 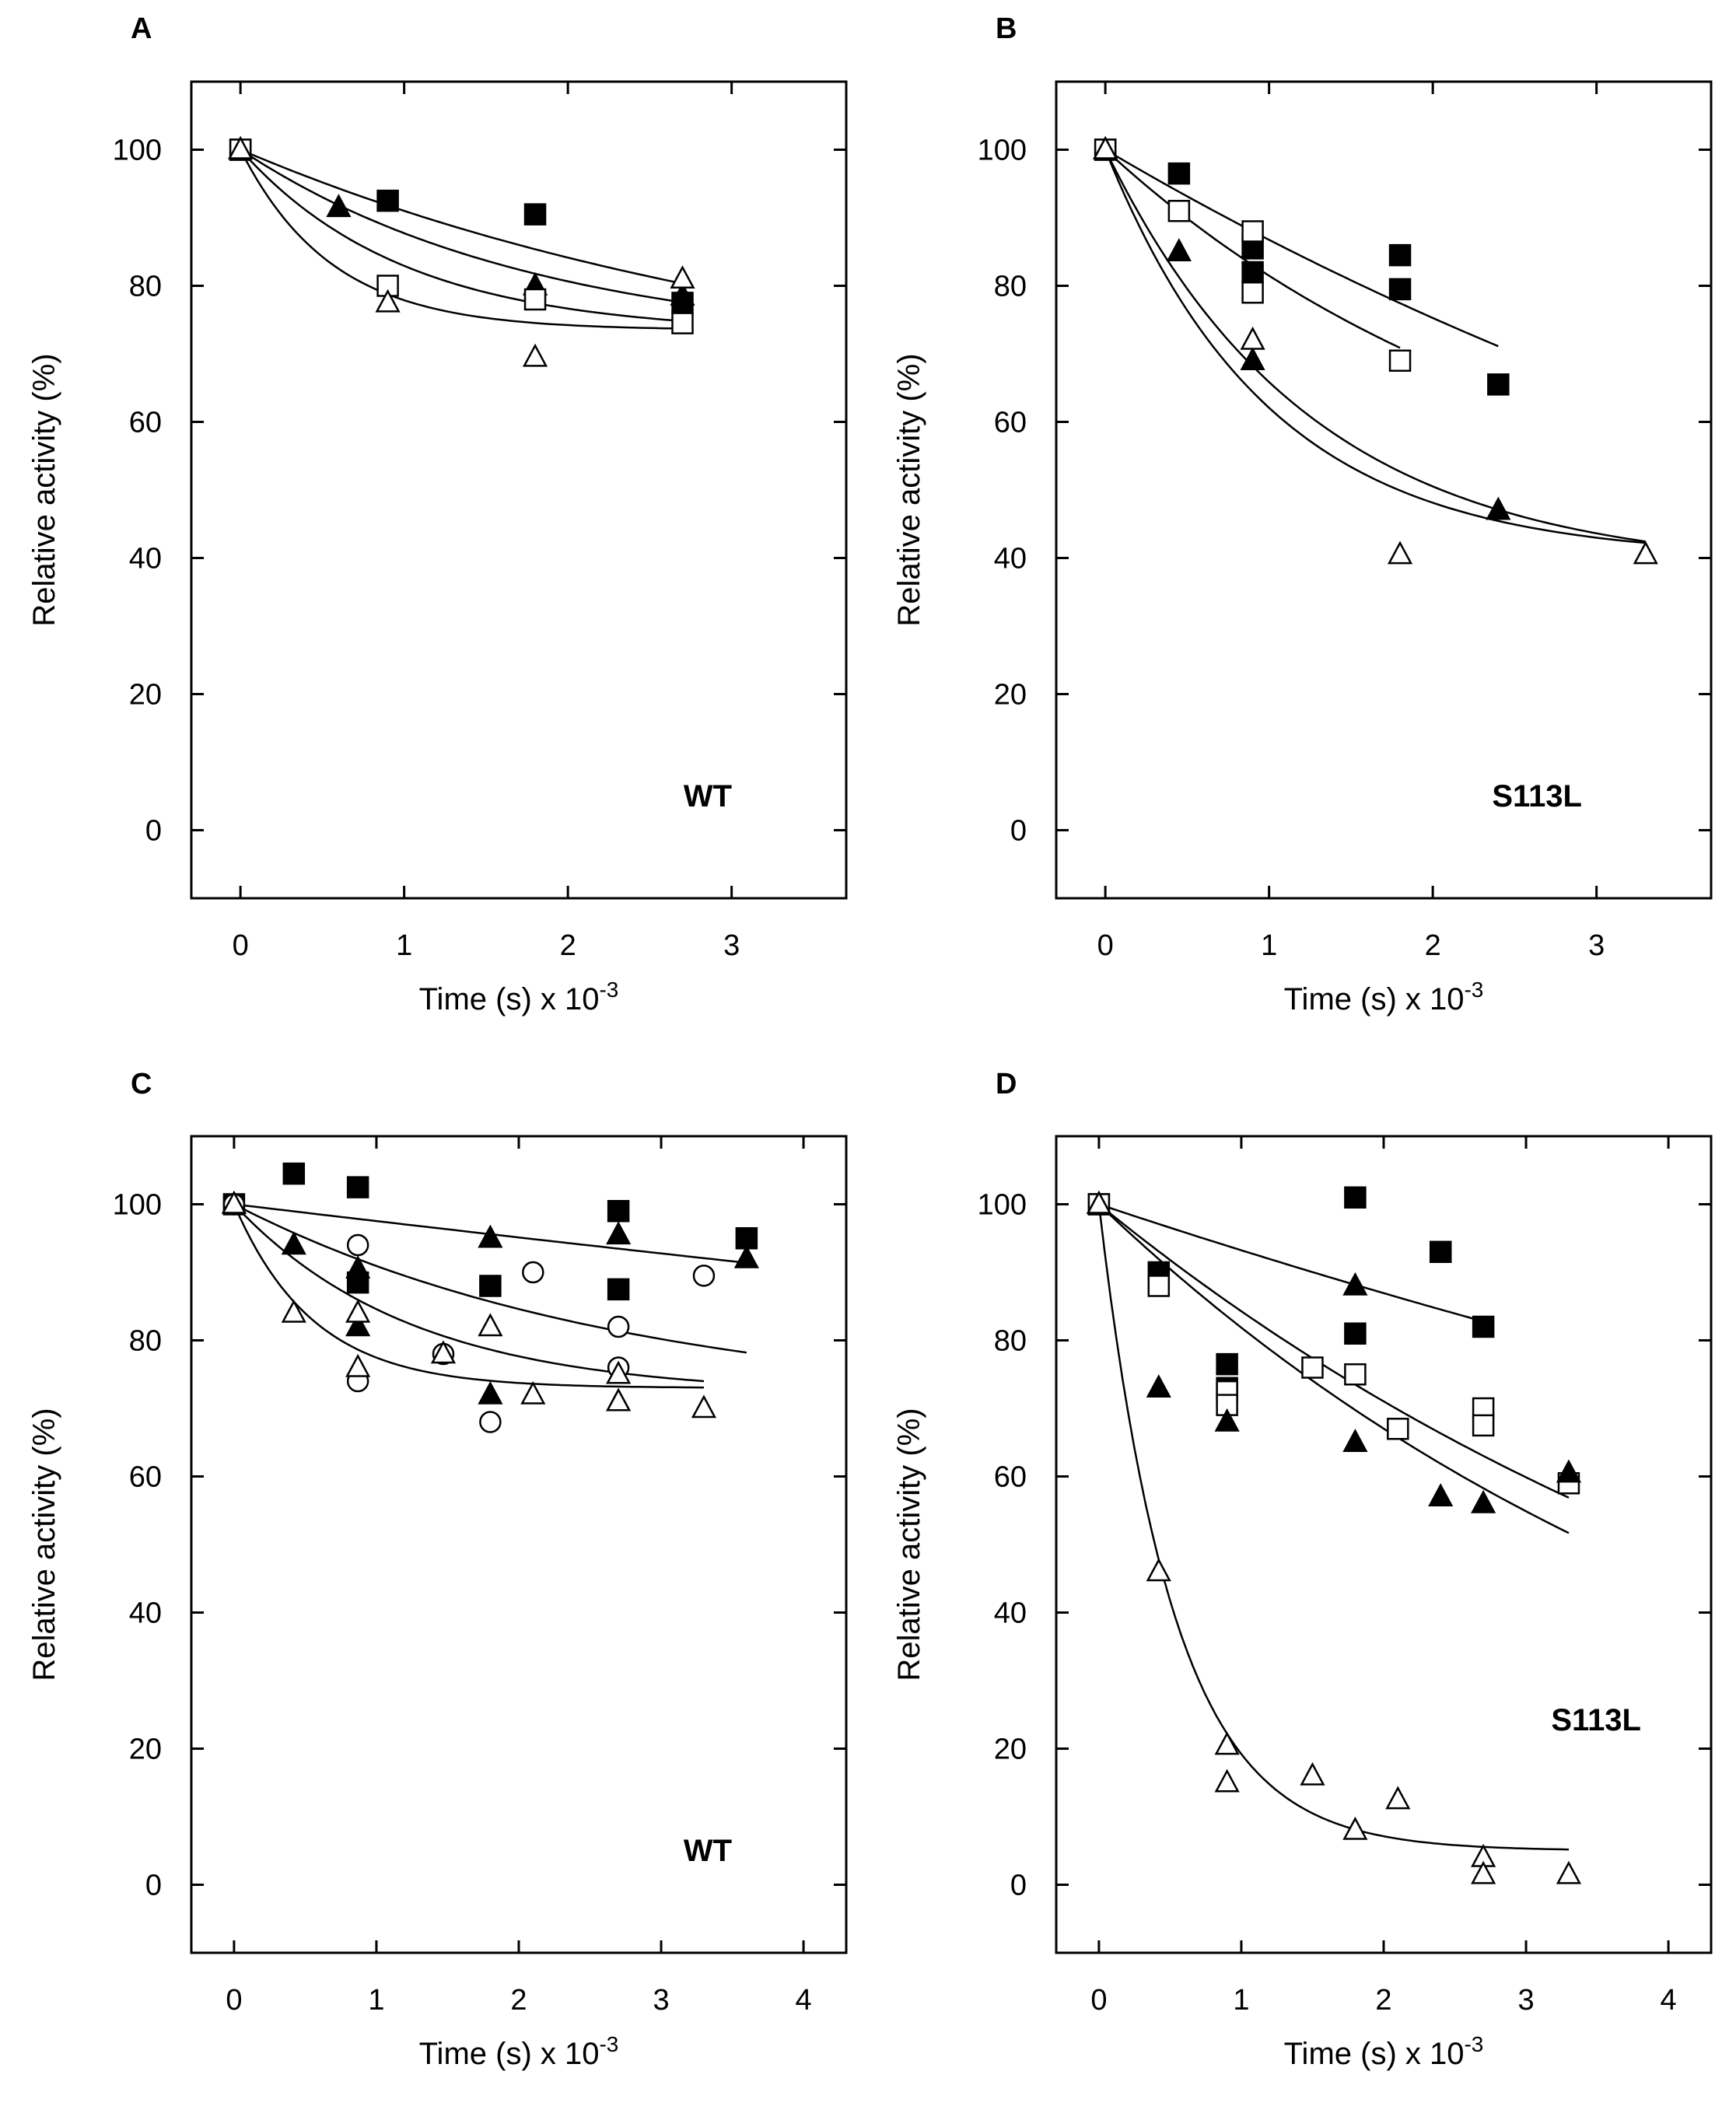 What do you see at coordinates (1537, 796) in the screenshot?
I see `sample-label: S113L` at bounding box center [1537, 796].